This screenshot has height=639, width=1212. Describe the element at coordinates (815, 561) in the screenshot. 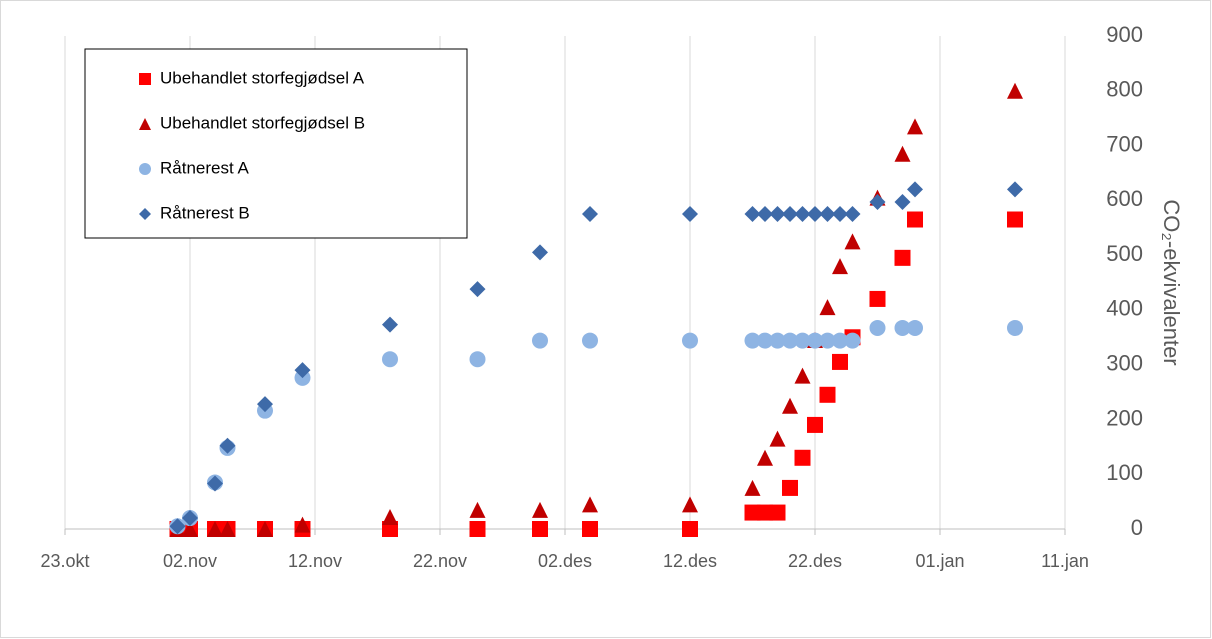

I see `x-tick-label: 22.des` at that location.